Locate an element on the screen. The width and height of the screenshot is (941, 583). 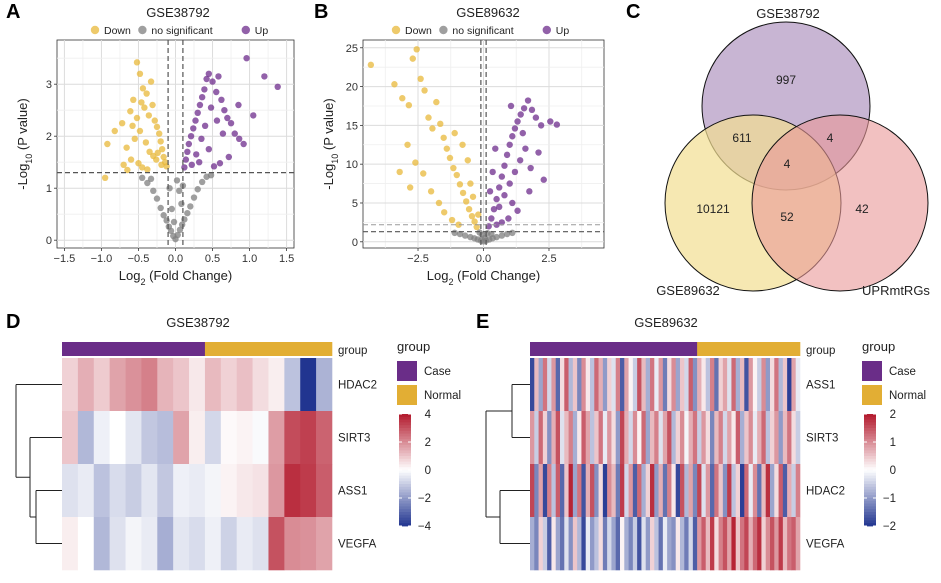
row-label-vegfa: VEGFA is located at coordinates (357, 545).